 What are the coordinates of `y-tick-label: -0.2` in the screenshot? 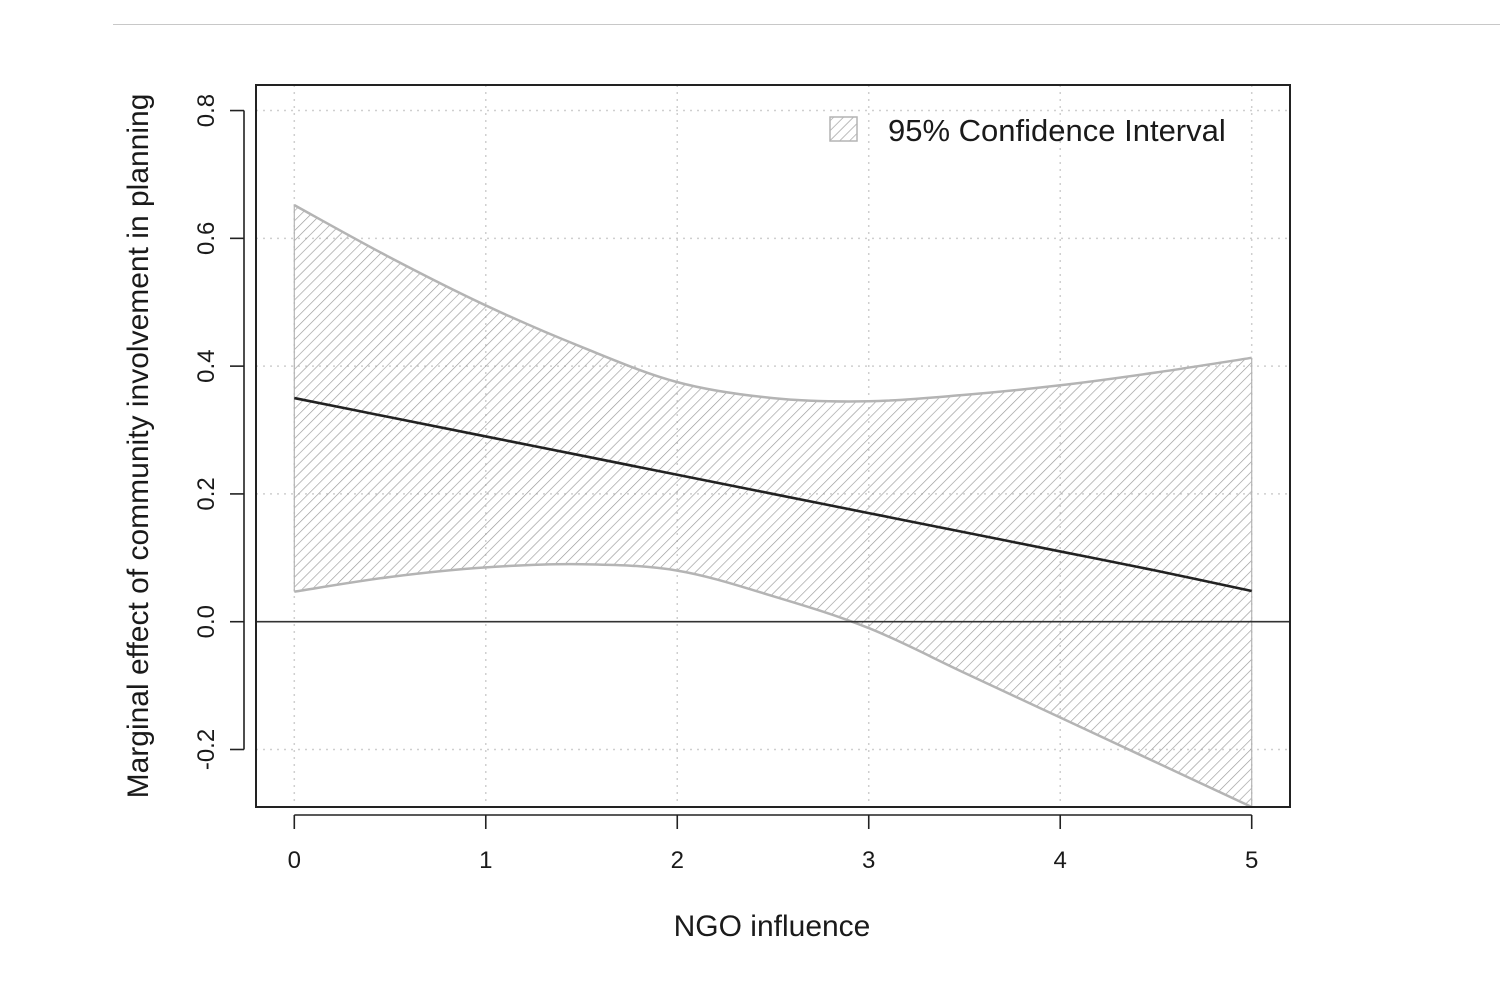 It's located at (206, 749).